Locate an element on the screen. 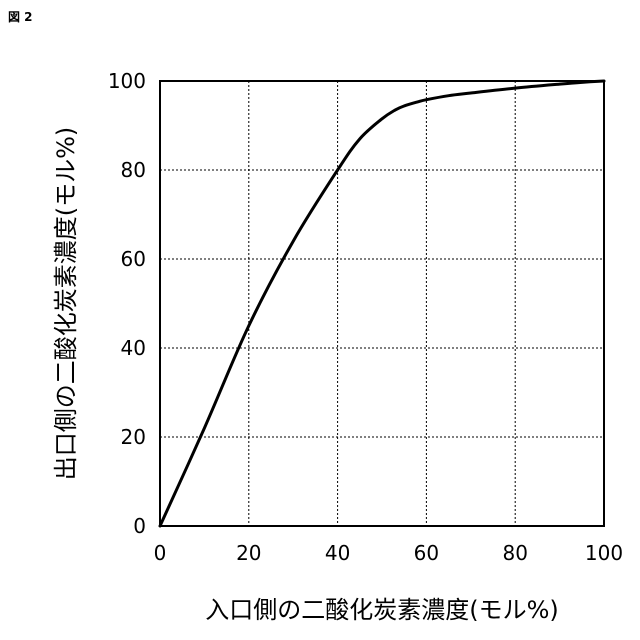 The width and height of the screenshot is (640, 640). x-axis-title: 入口側の二酸化炭素濃度(モル%) is located at coordinates (382, 610).